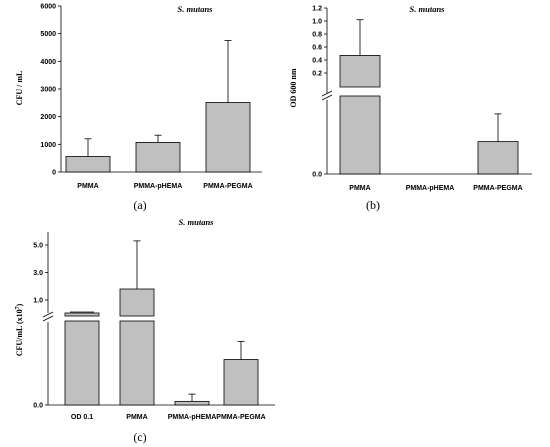 Image resolution: width=550 pixels, height=447 pixels. Describe the element at coordinates (317, 22) in the screenshot. I see `chart-b-ytick-label: 1.0` at that location.